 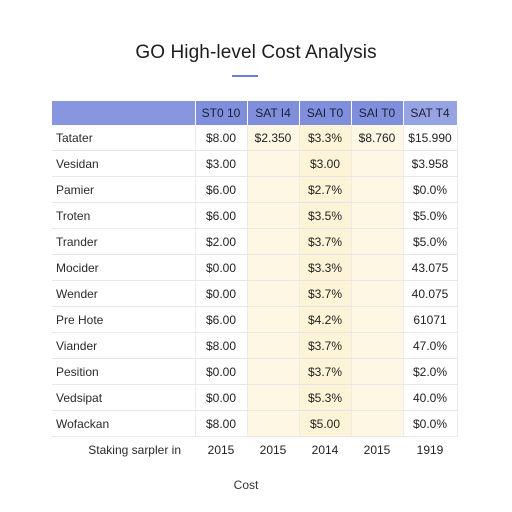 I want to click on table-row: Wofackan $8.00 $5.00 $0.0%, so click(x=255, y=423).